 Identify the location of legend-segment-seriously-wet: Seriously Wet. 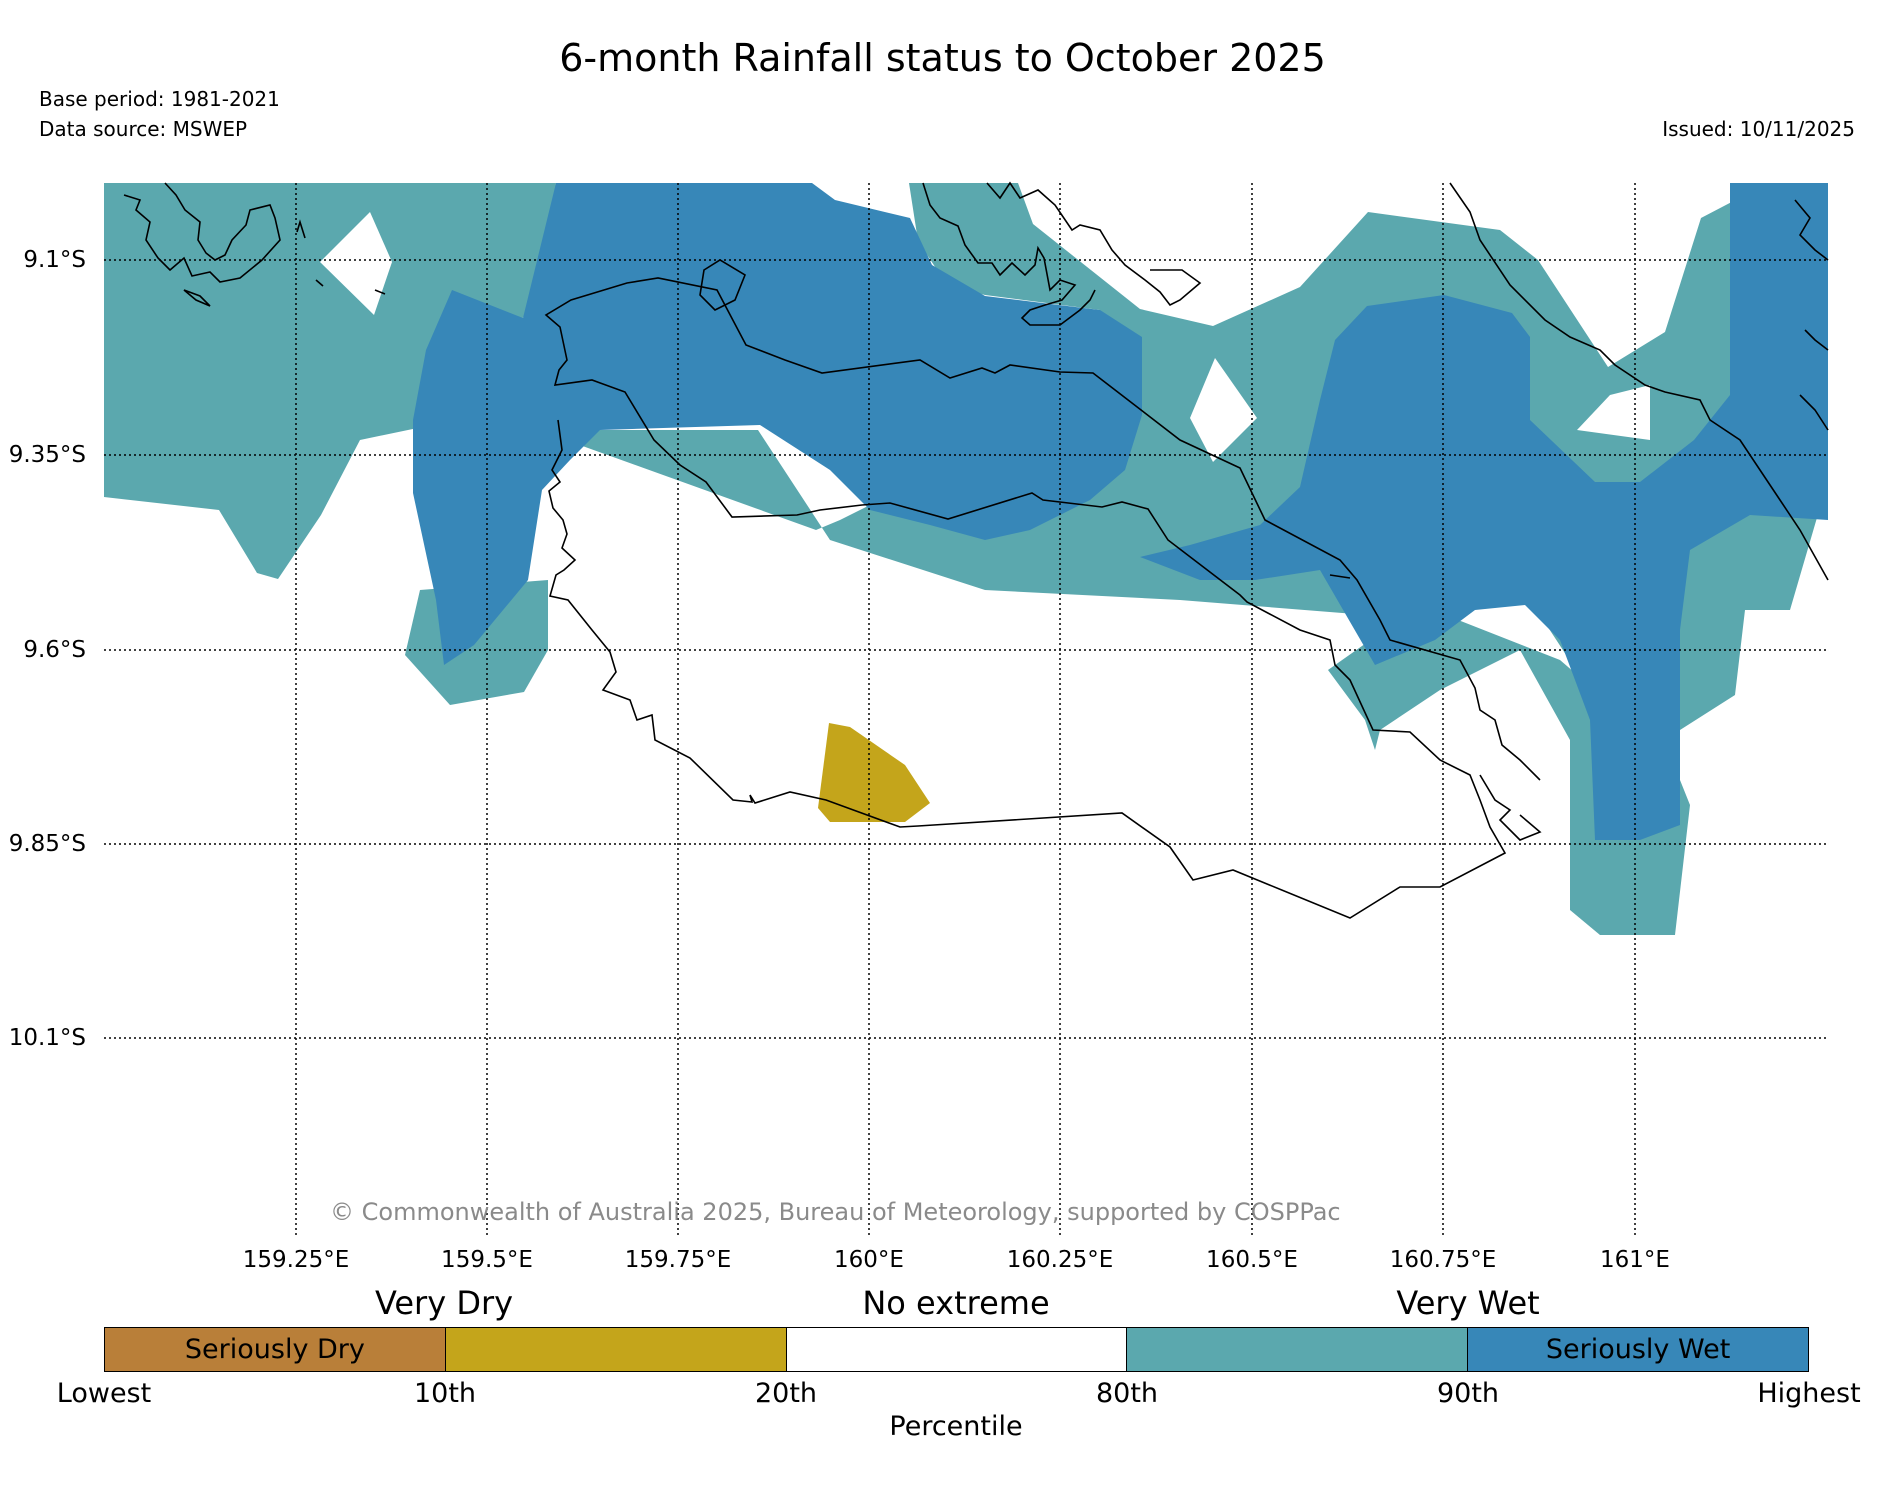
(1638, 1349).